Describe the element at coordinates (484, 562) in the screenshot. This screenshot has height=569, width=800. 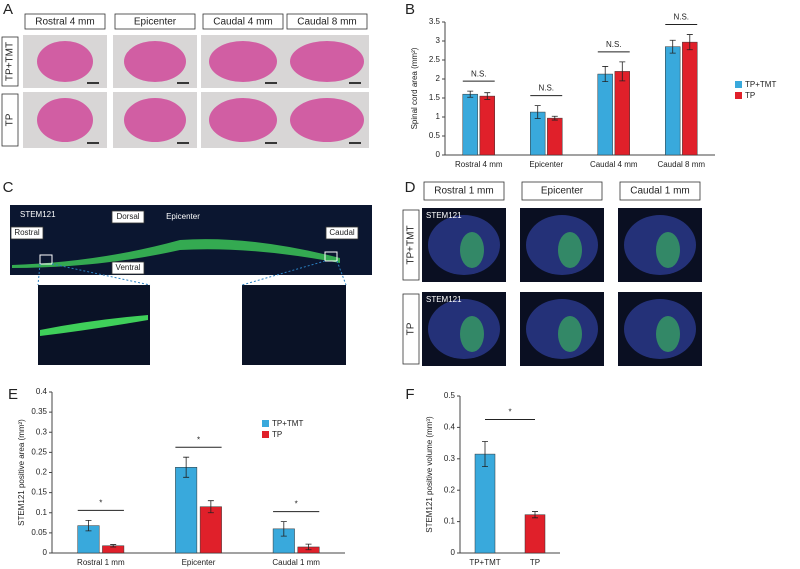
I see `x-tick-label: TP+TMT` at that location.